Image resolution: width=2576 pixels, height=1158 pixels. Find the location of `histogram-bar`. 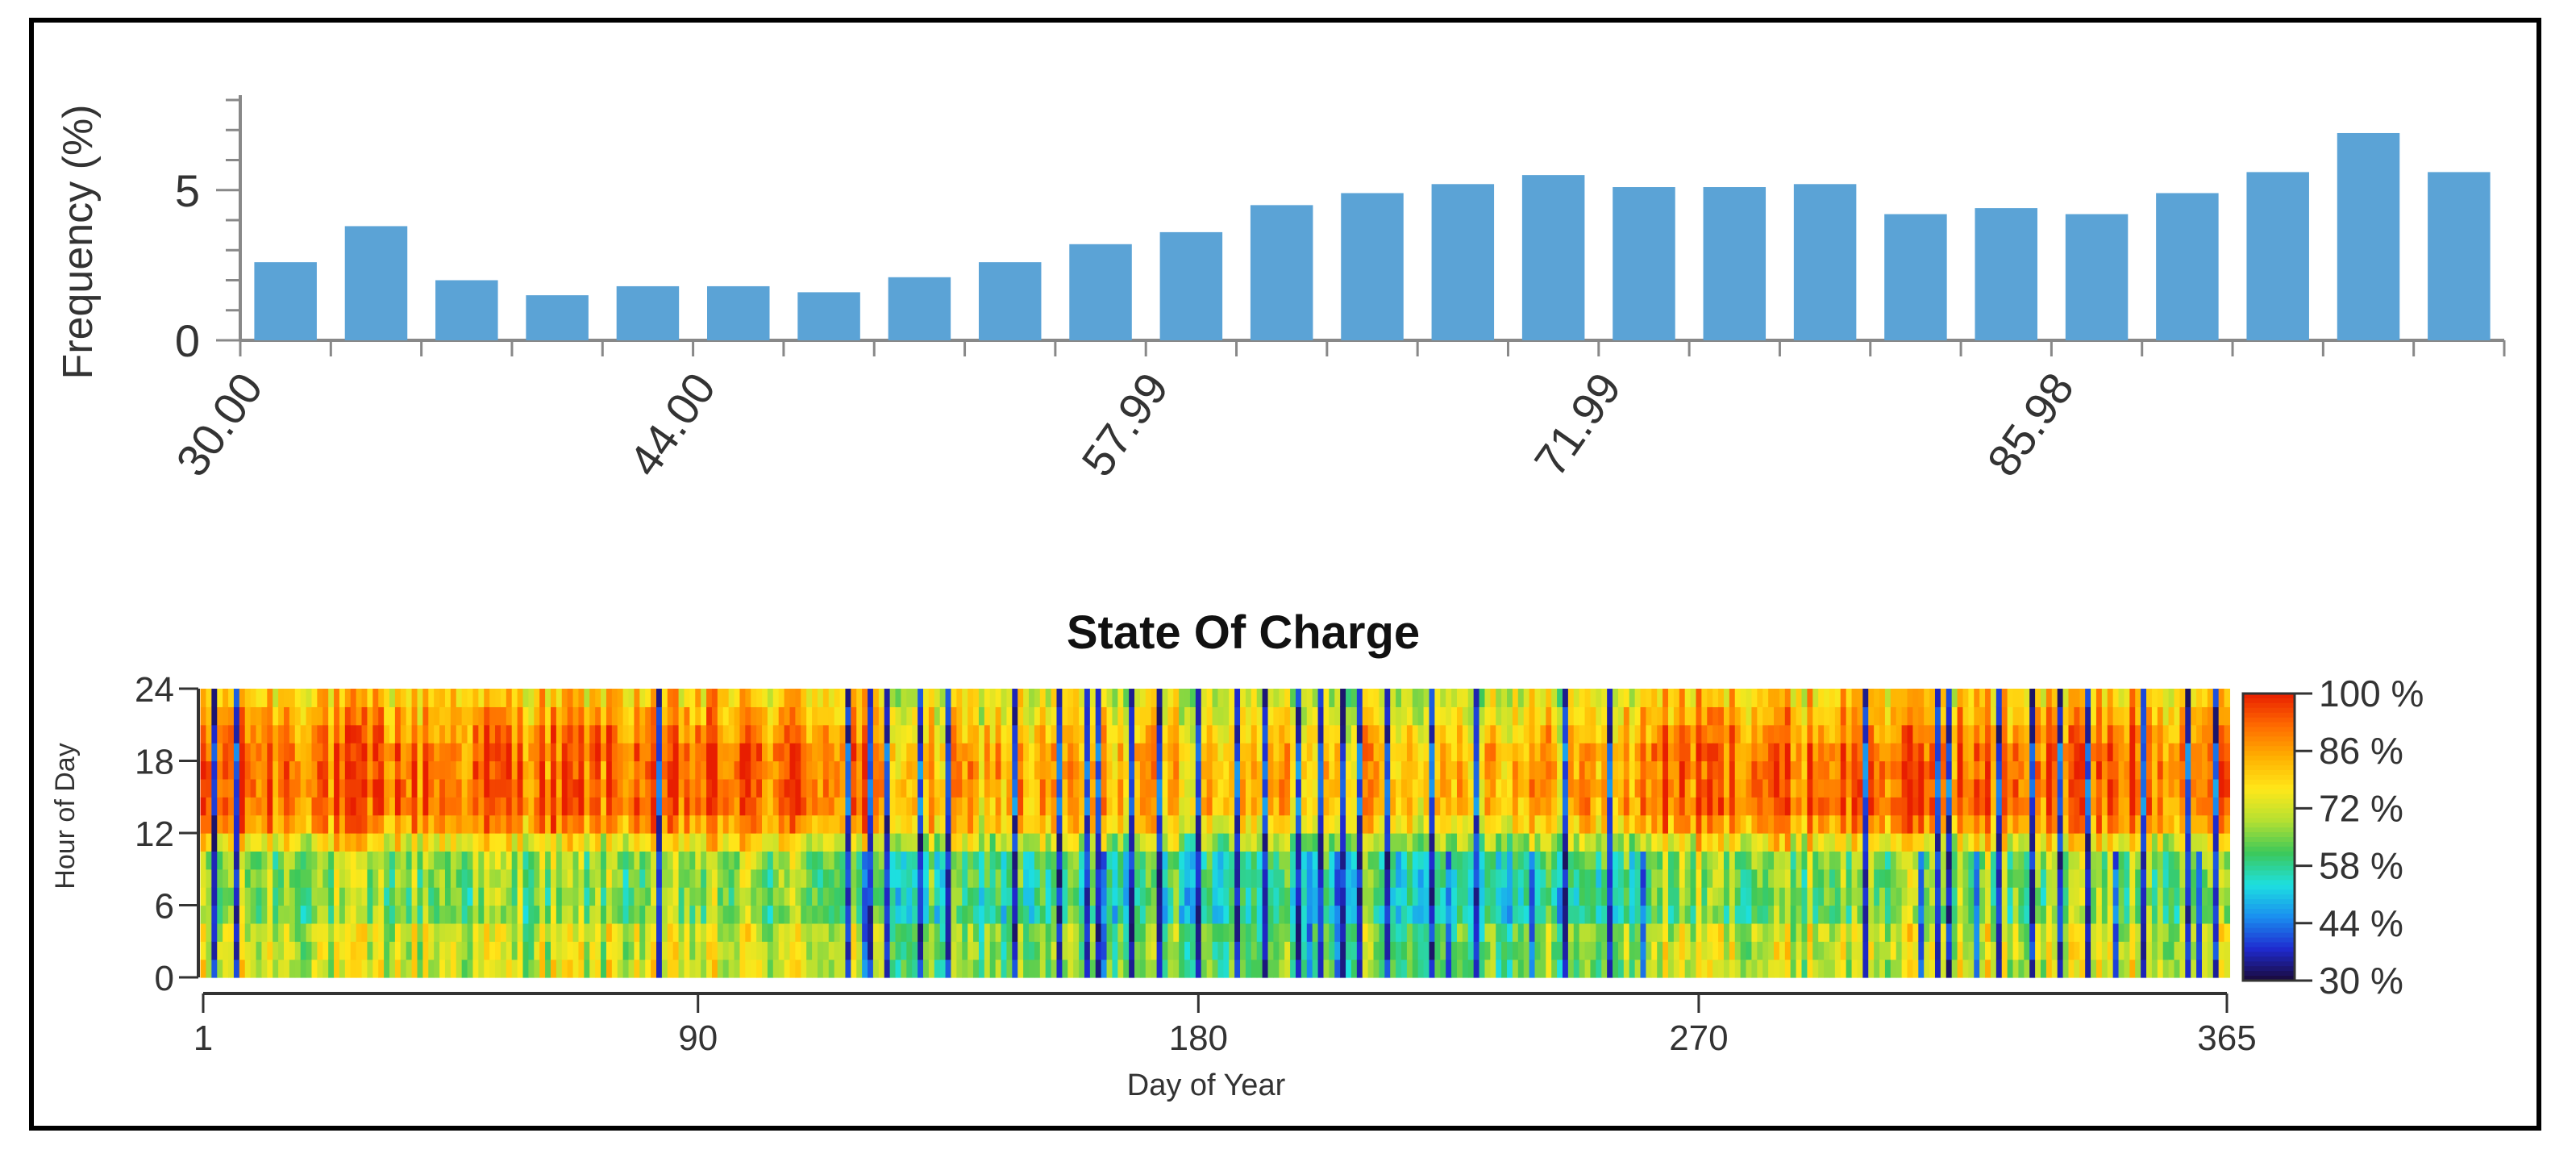

histogram-bar is located at coordinates (557, 317).